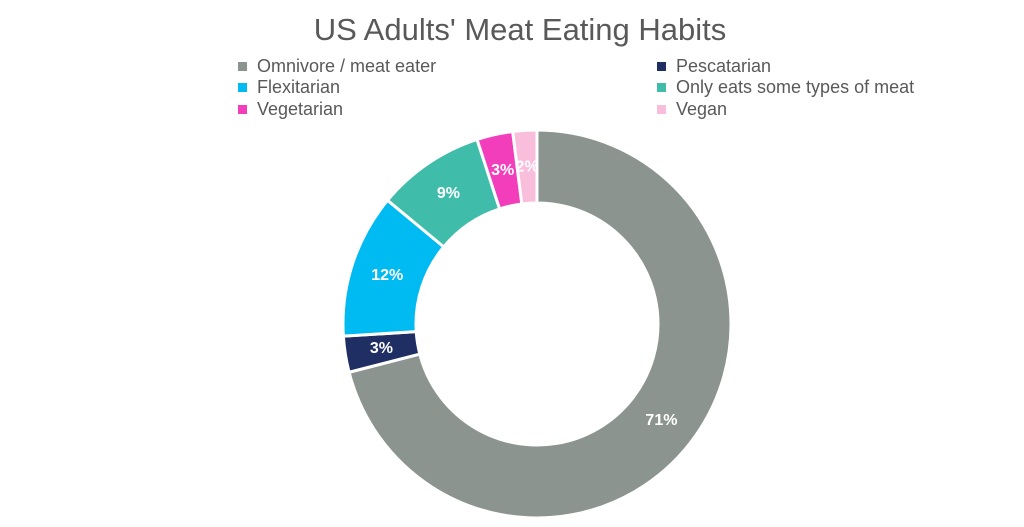 The image size is (1024, 527). What do you see at coordinates (381, 348) in the screenshot?
I see `slice-data-label-1: 3%` at bounding box center [381, 348].